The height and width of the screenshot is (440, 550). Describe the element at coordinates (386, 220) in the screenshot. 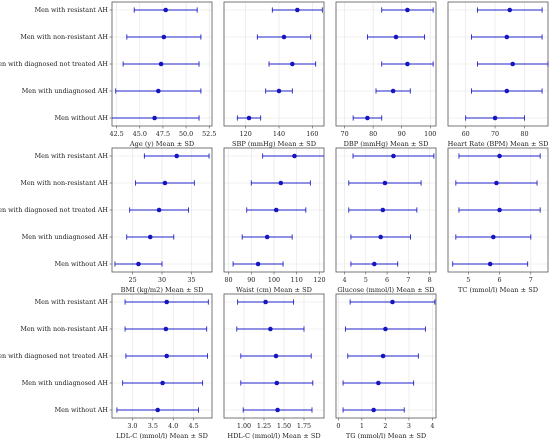

I see `panel-7: 4 5 6 7 8 Glucose (mmol/l) Mean ± SD` at that location.